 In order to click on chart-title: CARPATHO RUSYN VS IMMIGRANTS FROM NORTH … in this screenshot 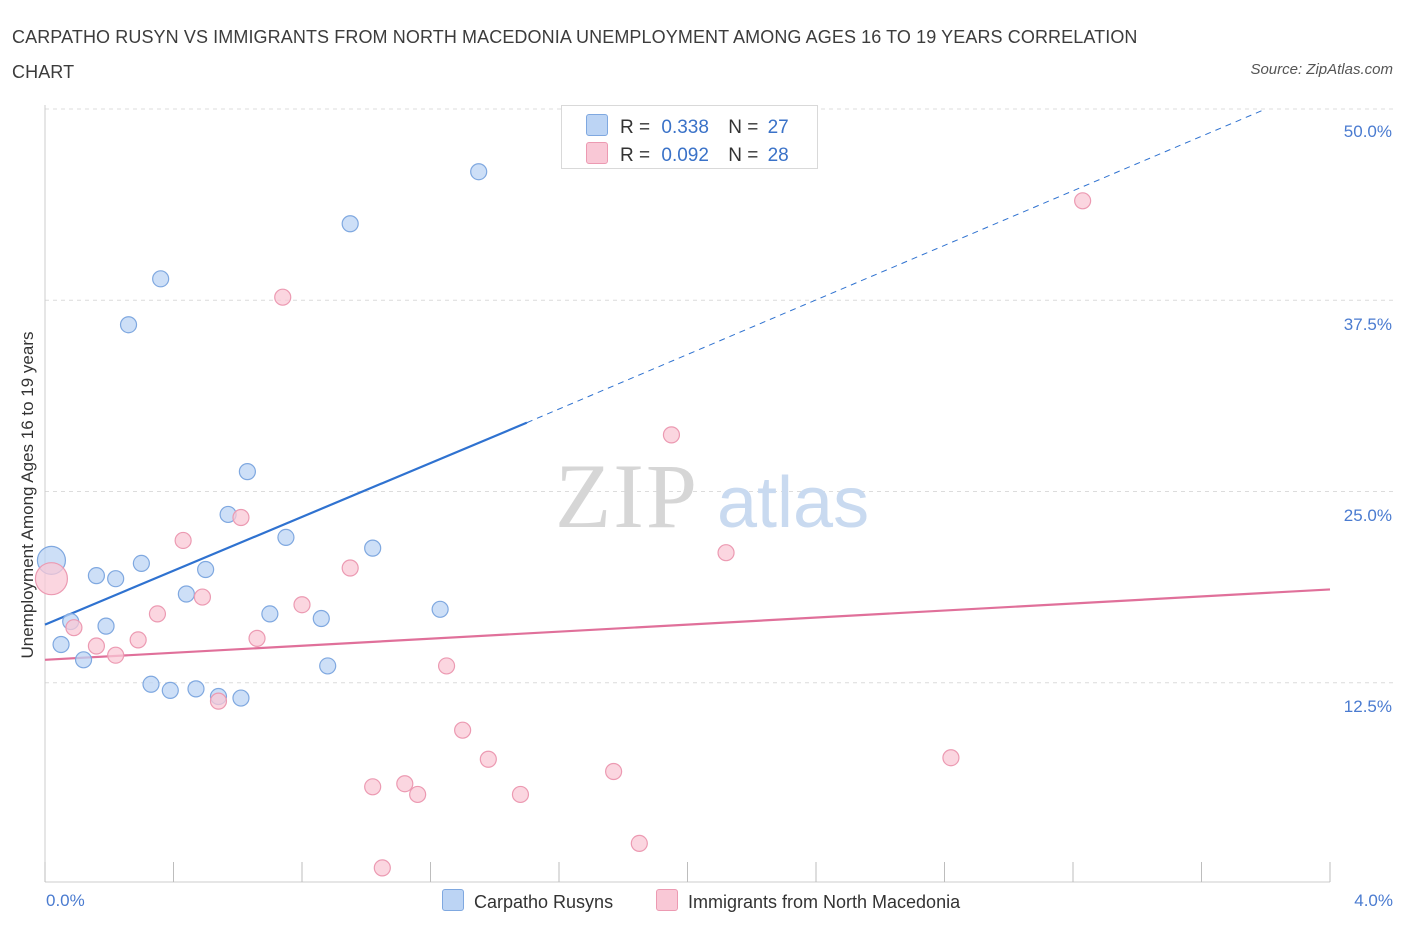, I will do `click(575, 54)`.